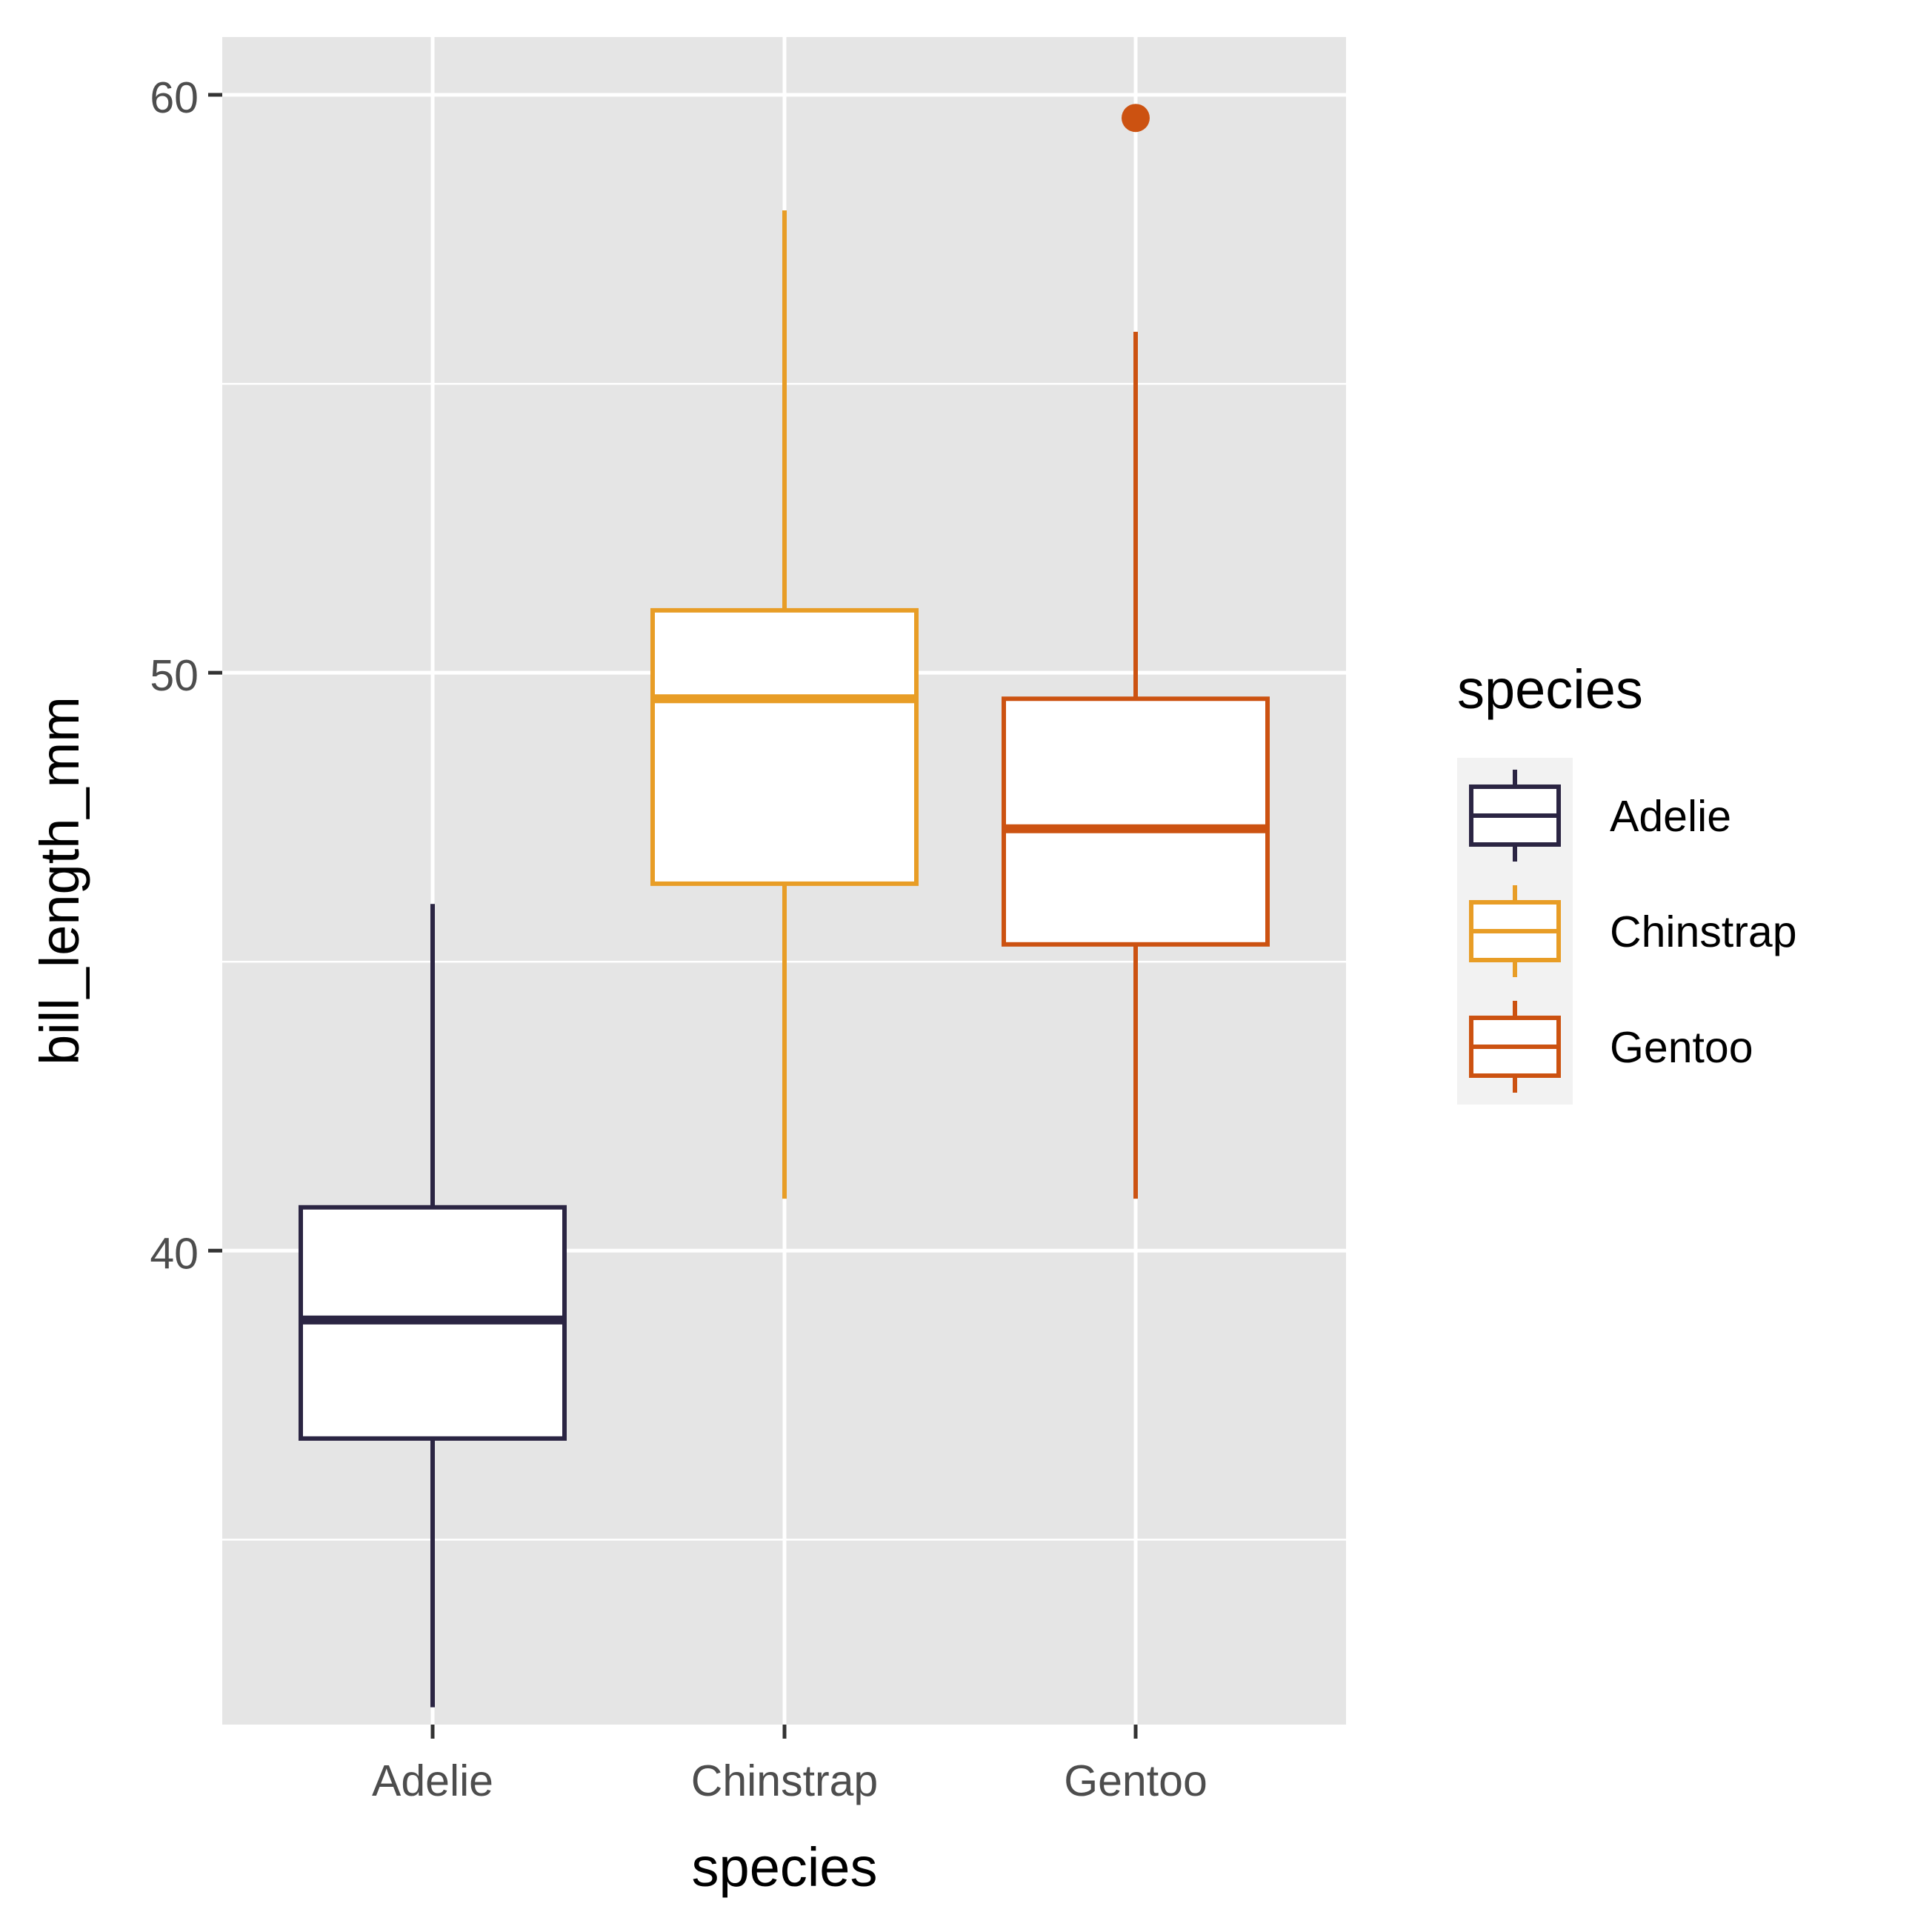 The height and width of the screenshot is (1932, 1932). What do you see at coordinates (1136, 822) in the screenshot?
I see `iqr-box-Gentoo` at bounding box center [1136, 822].